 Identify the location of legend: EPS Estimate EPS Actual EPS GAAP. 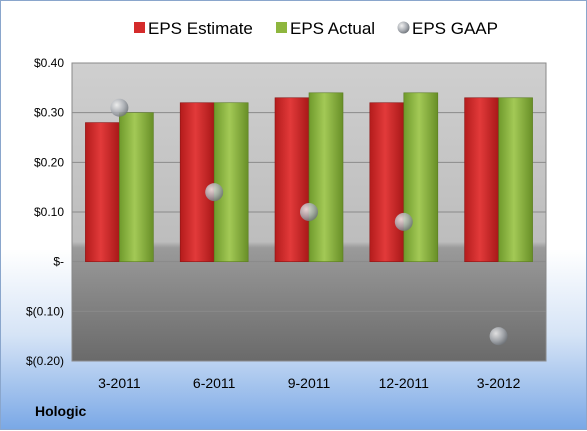
(316, 28).